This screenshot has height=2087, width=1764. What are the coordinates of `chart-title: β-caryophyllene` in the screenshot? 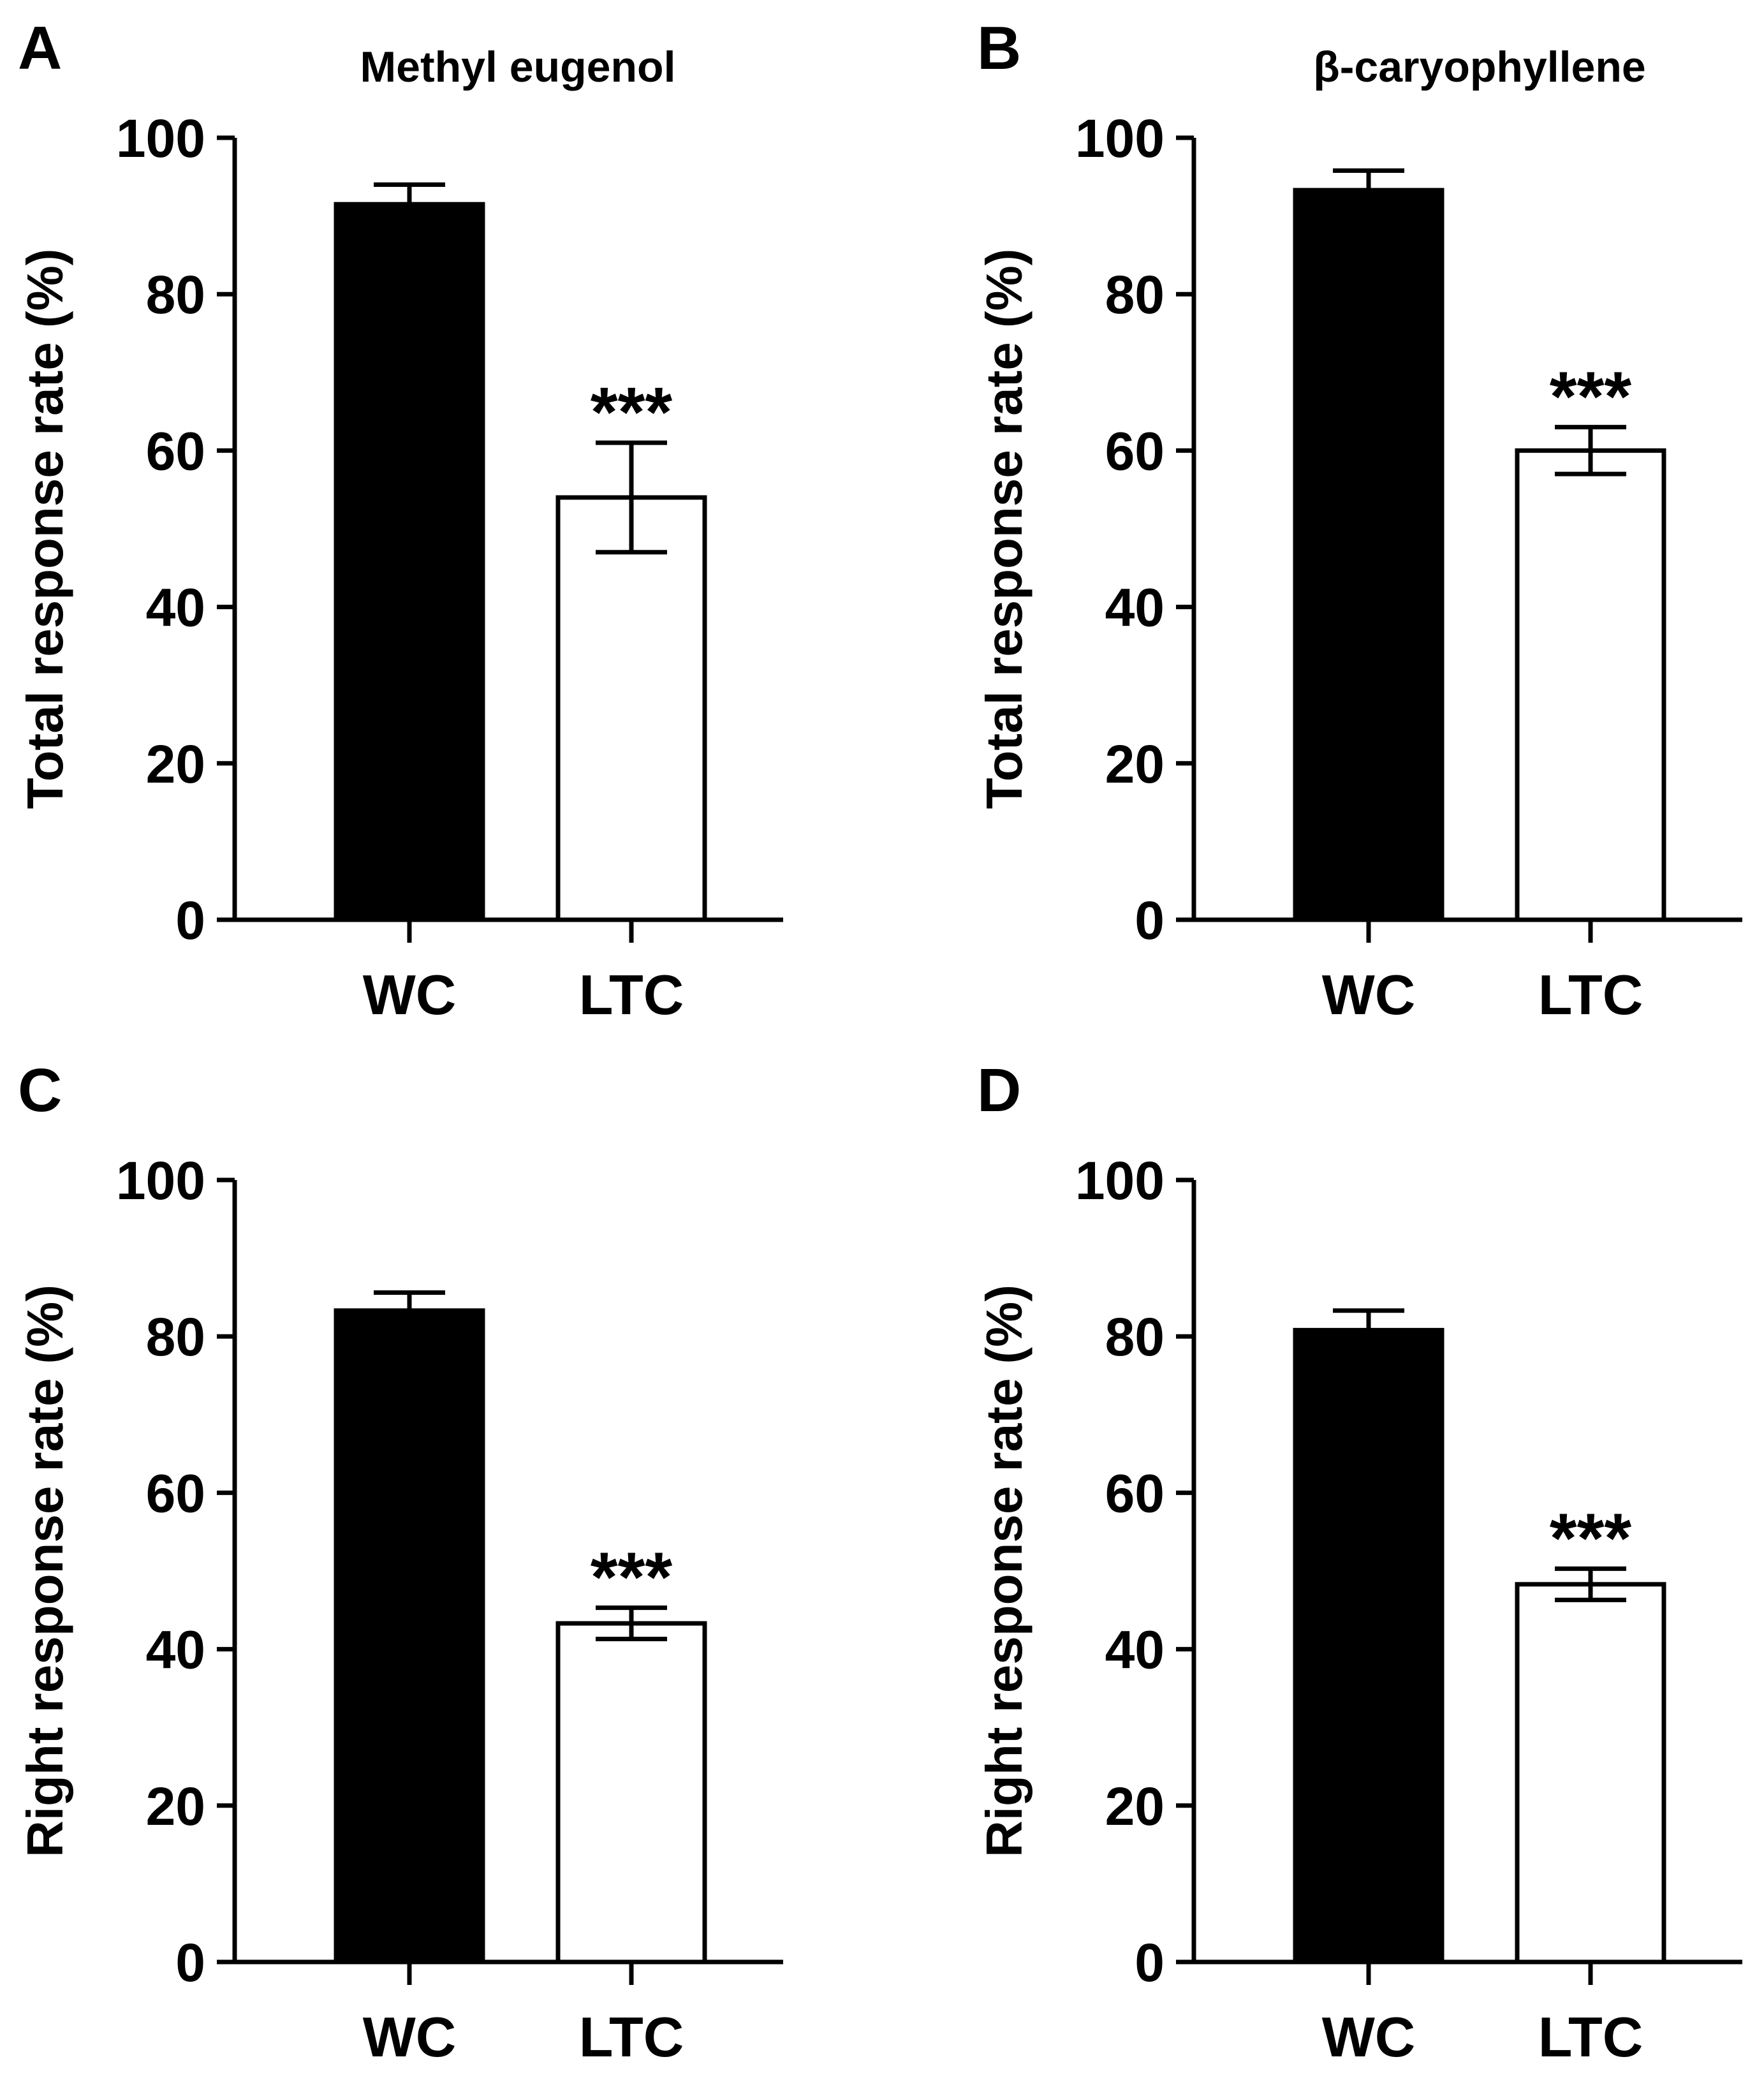 It's located at (1479, 67).